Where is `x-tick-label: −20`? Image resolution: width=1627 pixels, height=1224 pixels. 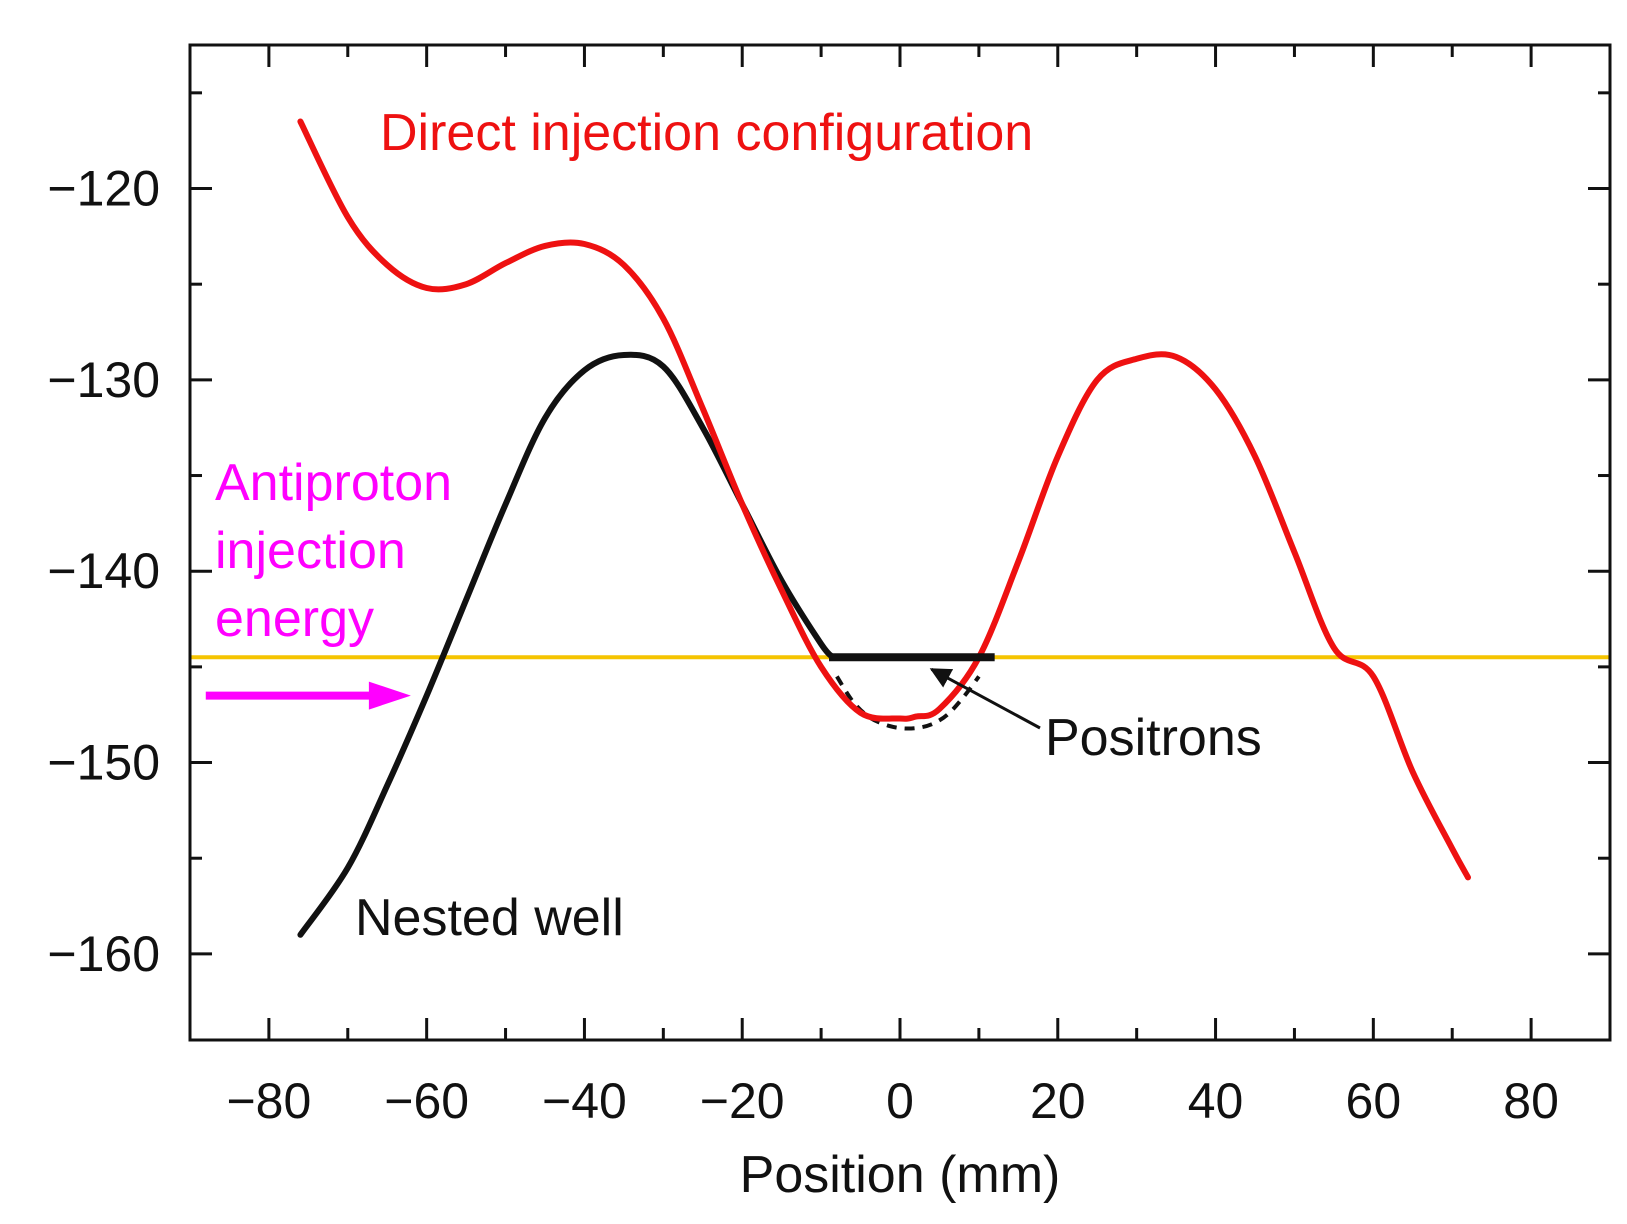
x-tick-label: −20 is located at coordinates (742, 1101).